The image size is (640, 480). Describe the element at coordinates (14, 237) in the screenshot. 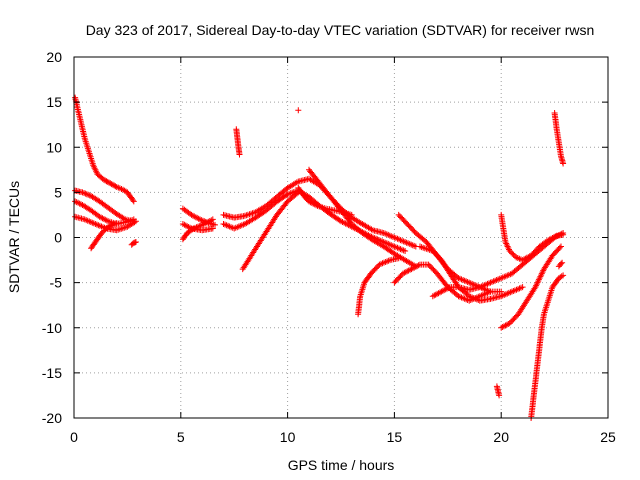

I see `y-axis-label: SDTVAR / TECUs` at that location.